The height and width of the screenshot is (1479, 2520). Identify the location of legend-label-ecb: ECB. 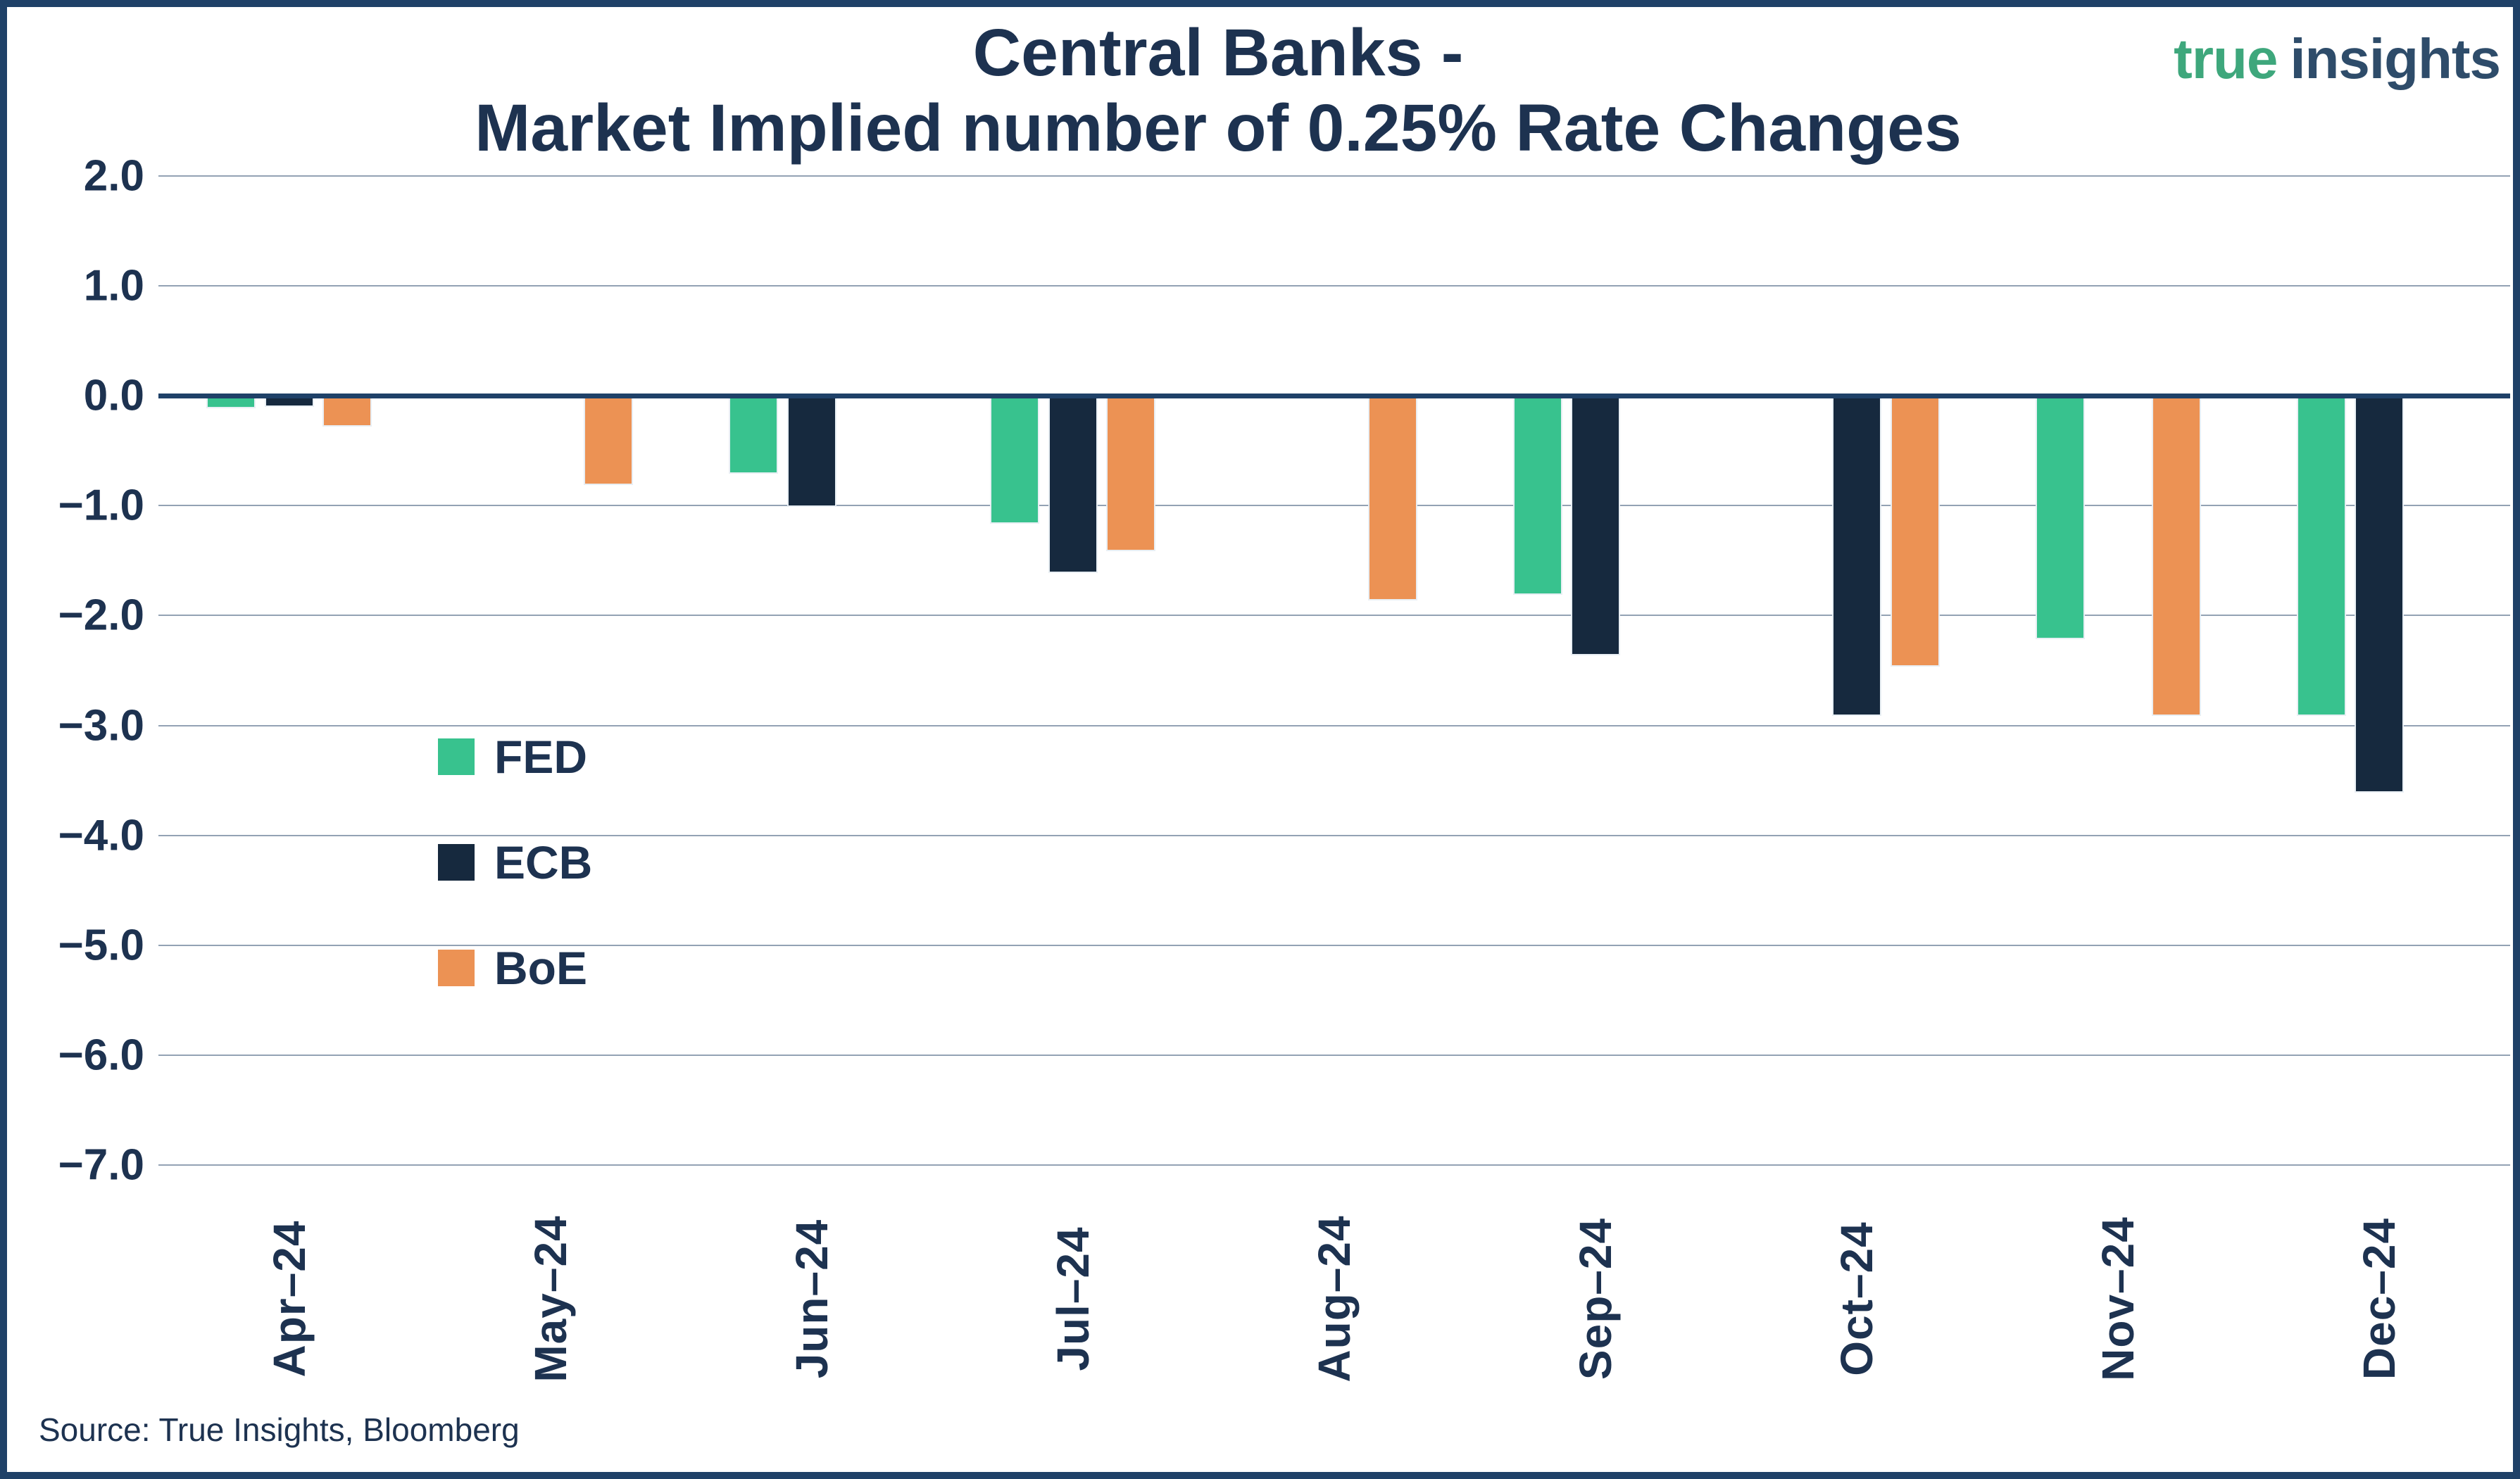
(543, 862).